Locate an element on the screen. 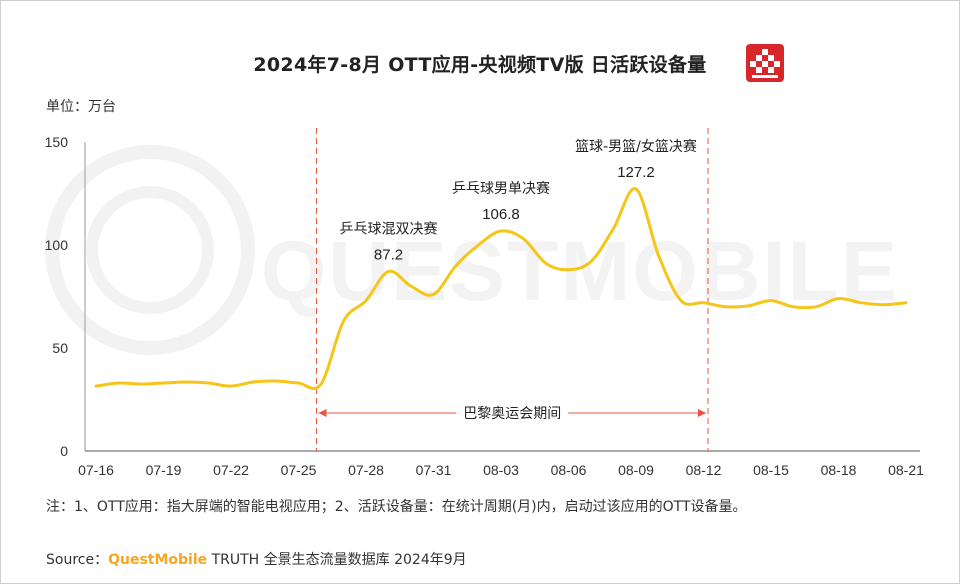  event-annotation: 篮球-男篮/女篮决赛 is located at coordinates (636, 146).